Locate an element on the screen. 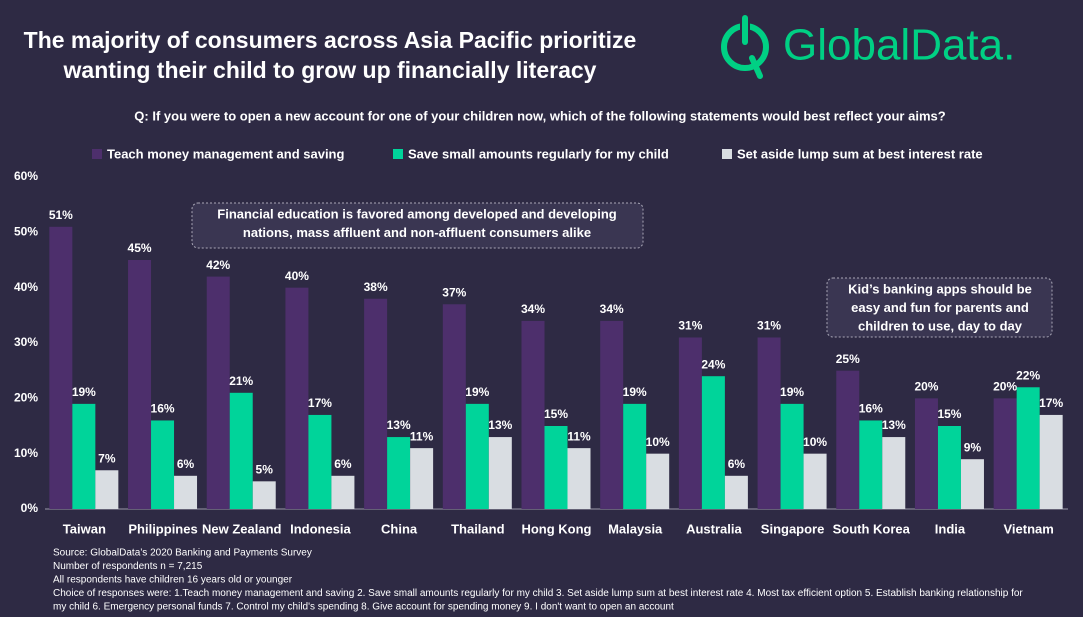 The height and width of the screenshot is (617, 1083). x-tick-label: China is located at coordinates (399, 528).